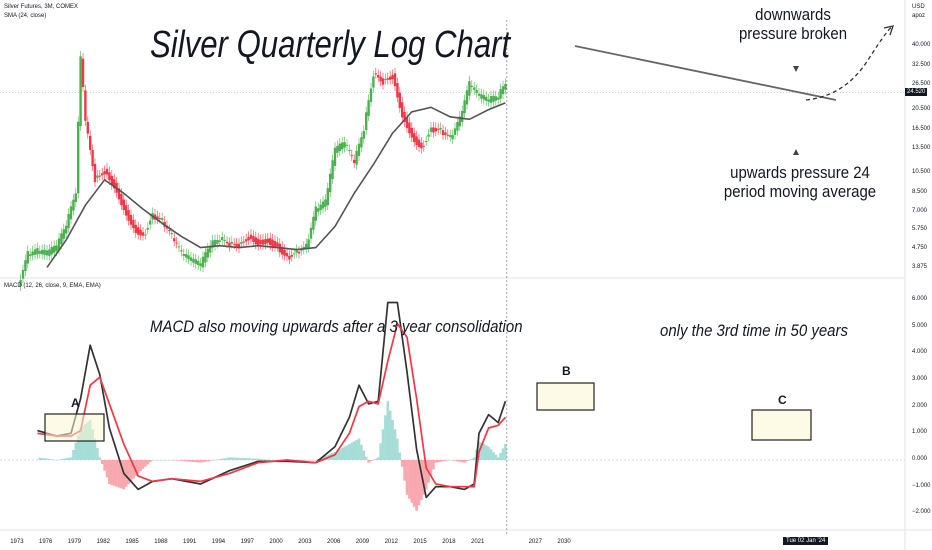  Describe the element at coordinates (888, 30) in the screenshot. I see `projection-arrowhead-icon` at that location.